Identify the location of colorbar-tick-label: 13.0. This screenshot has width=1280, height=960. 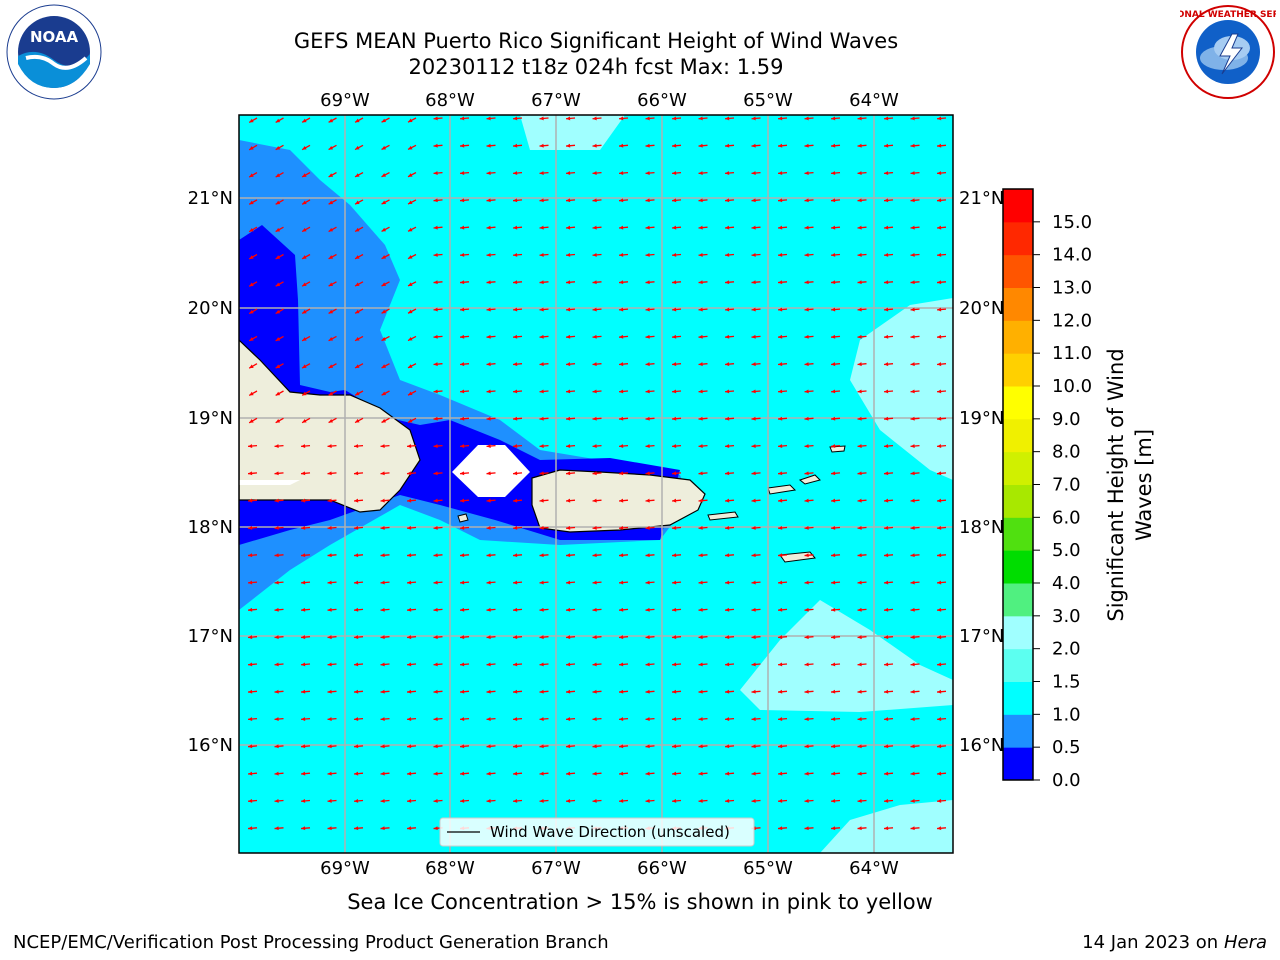
(1072, 288).